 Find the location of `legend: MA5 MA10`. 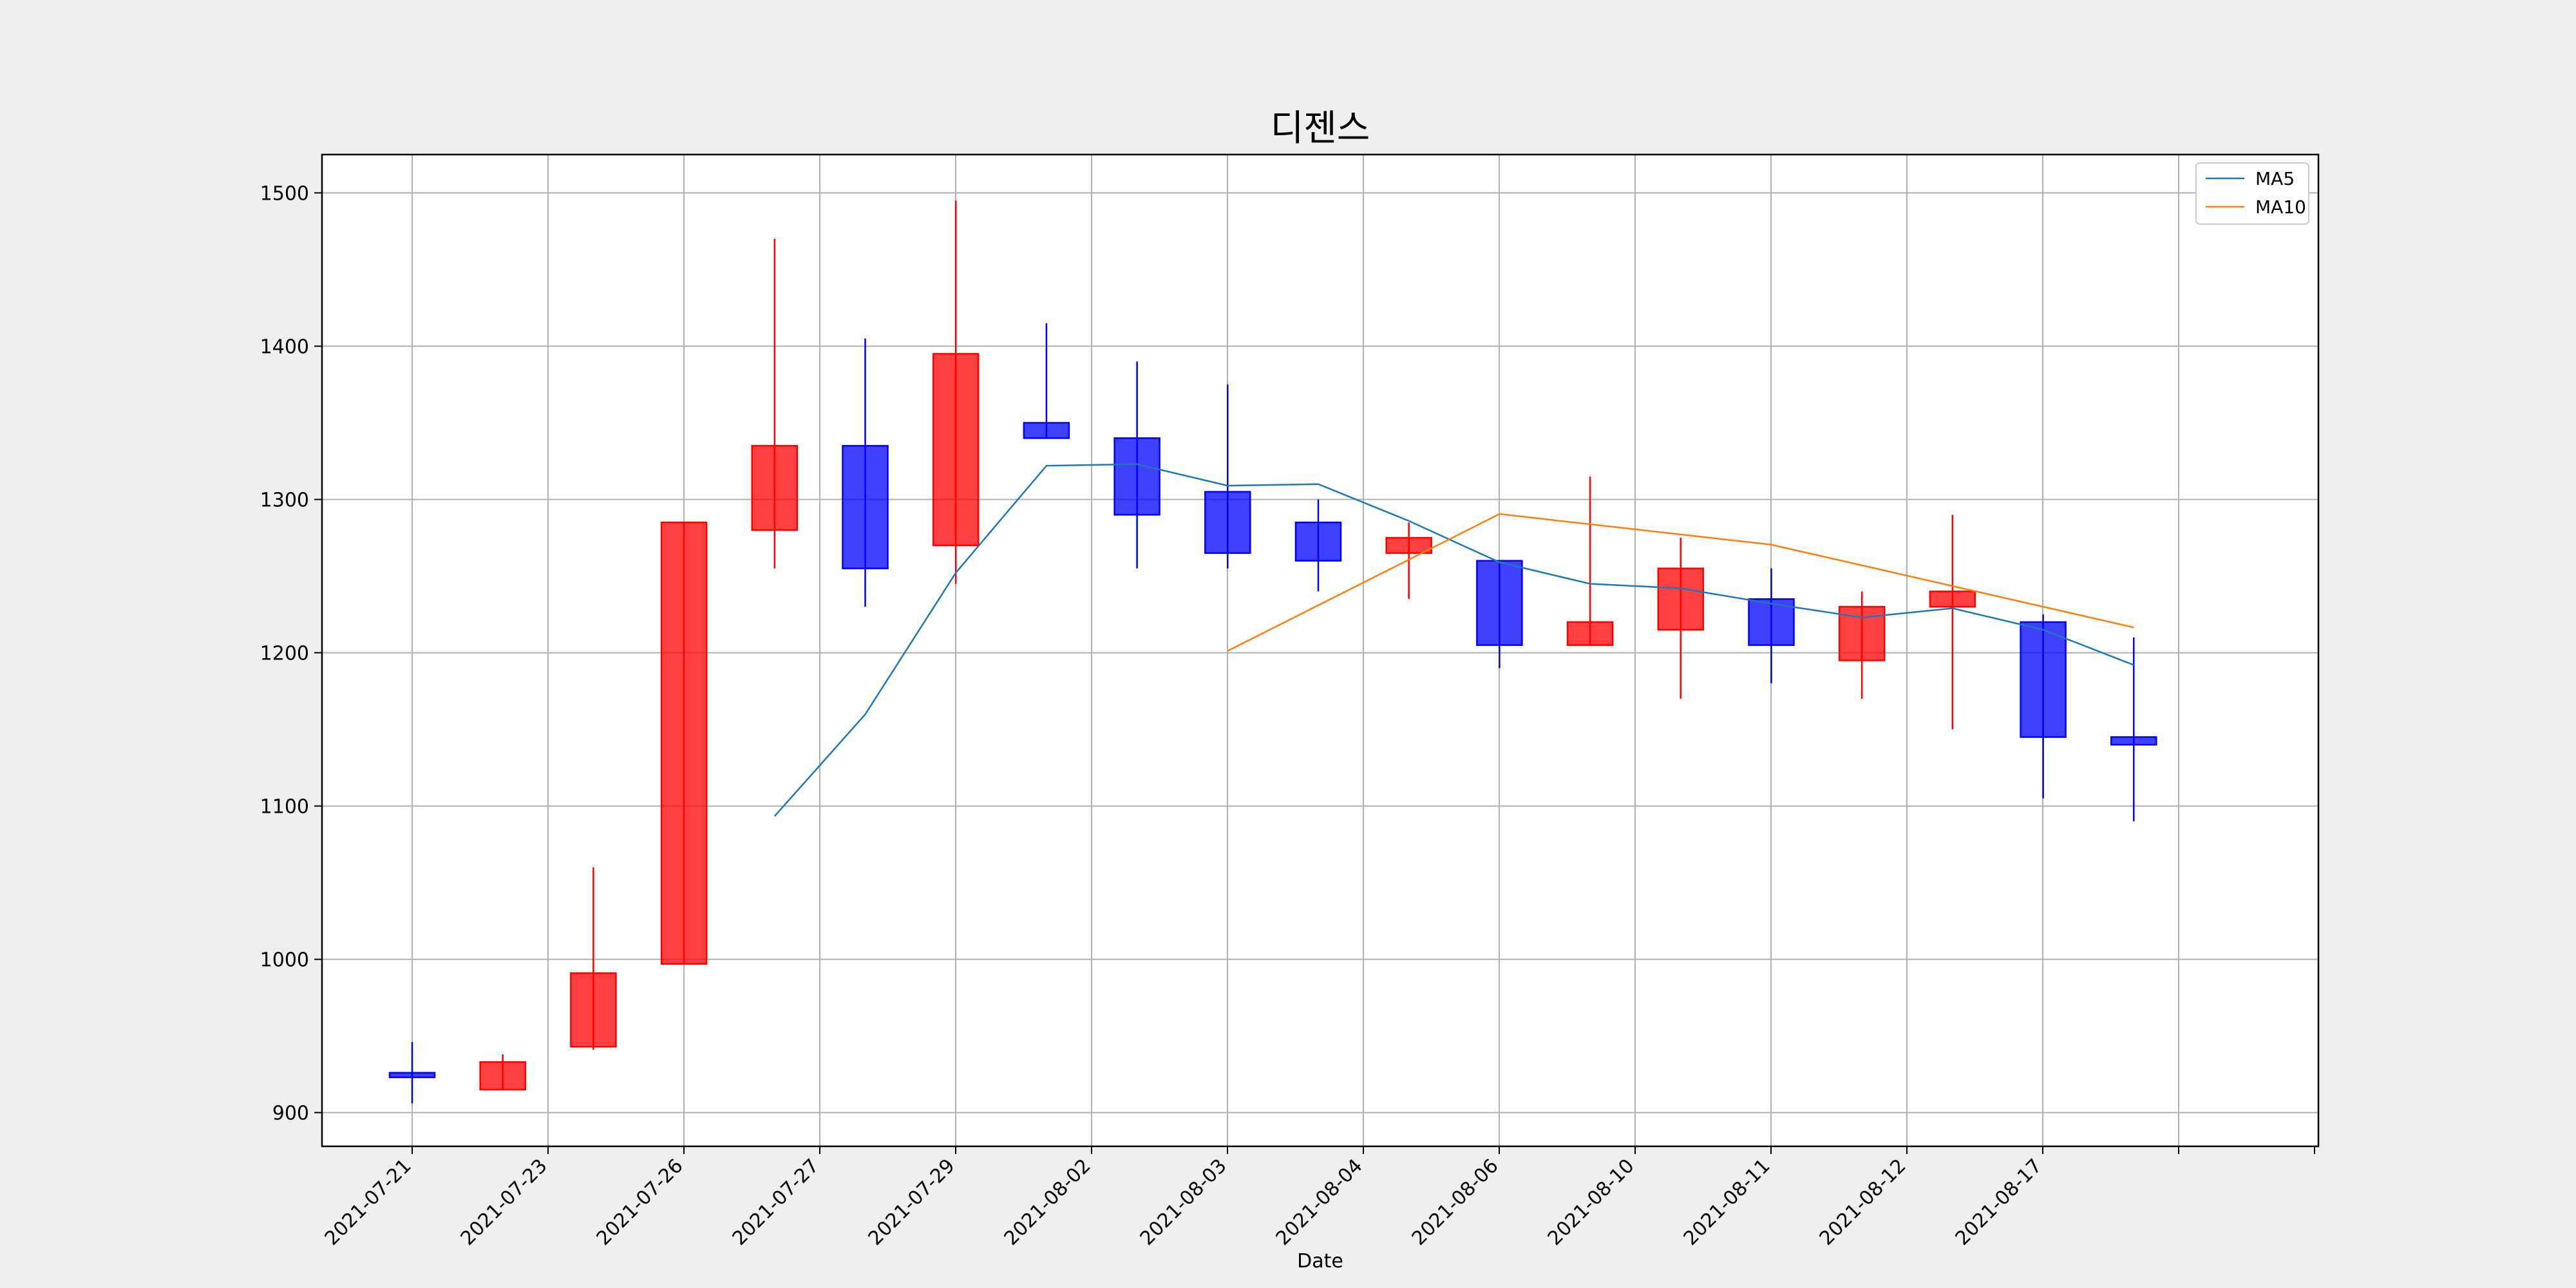

legend: MA5 MA10 is located at coordinates (2252, 193).